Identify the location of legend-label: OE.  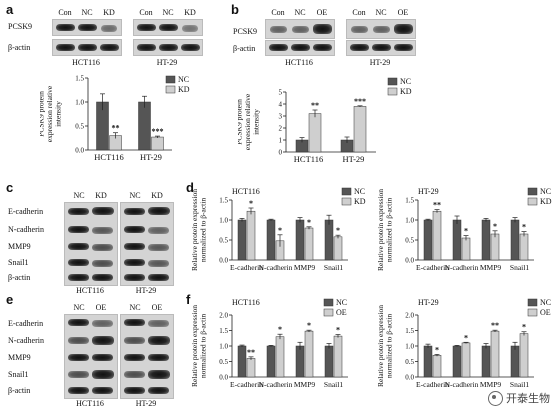
(341, 312).